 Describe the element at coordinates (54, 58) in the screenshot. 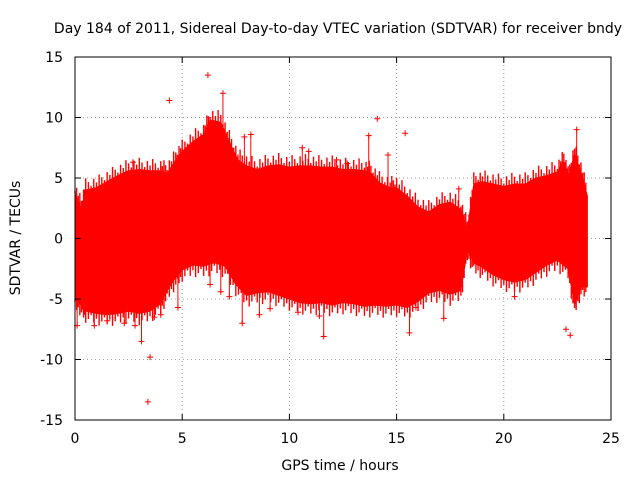

I see `y-tick-label: 15` at that location.